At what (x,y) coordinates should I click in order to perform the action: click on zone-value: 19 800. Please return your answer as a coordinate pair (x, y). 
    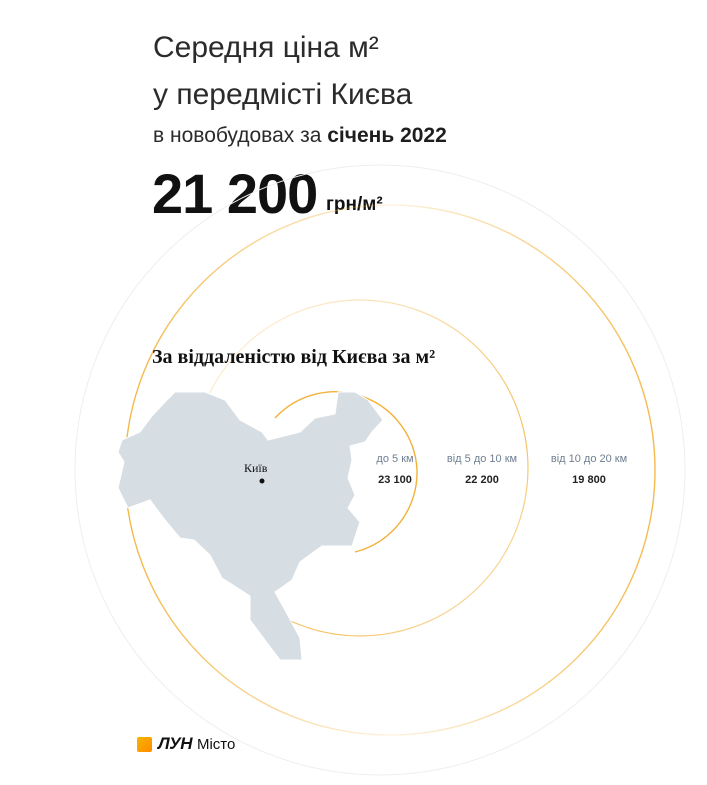
    Looking at the image, I should click on (589, 480).